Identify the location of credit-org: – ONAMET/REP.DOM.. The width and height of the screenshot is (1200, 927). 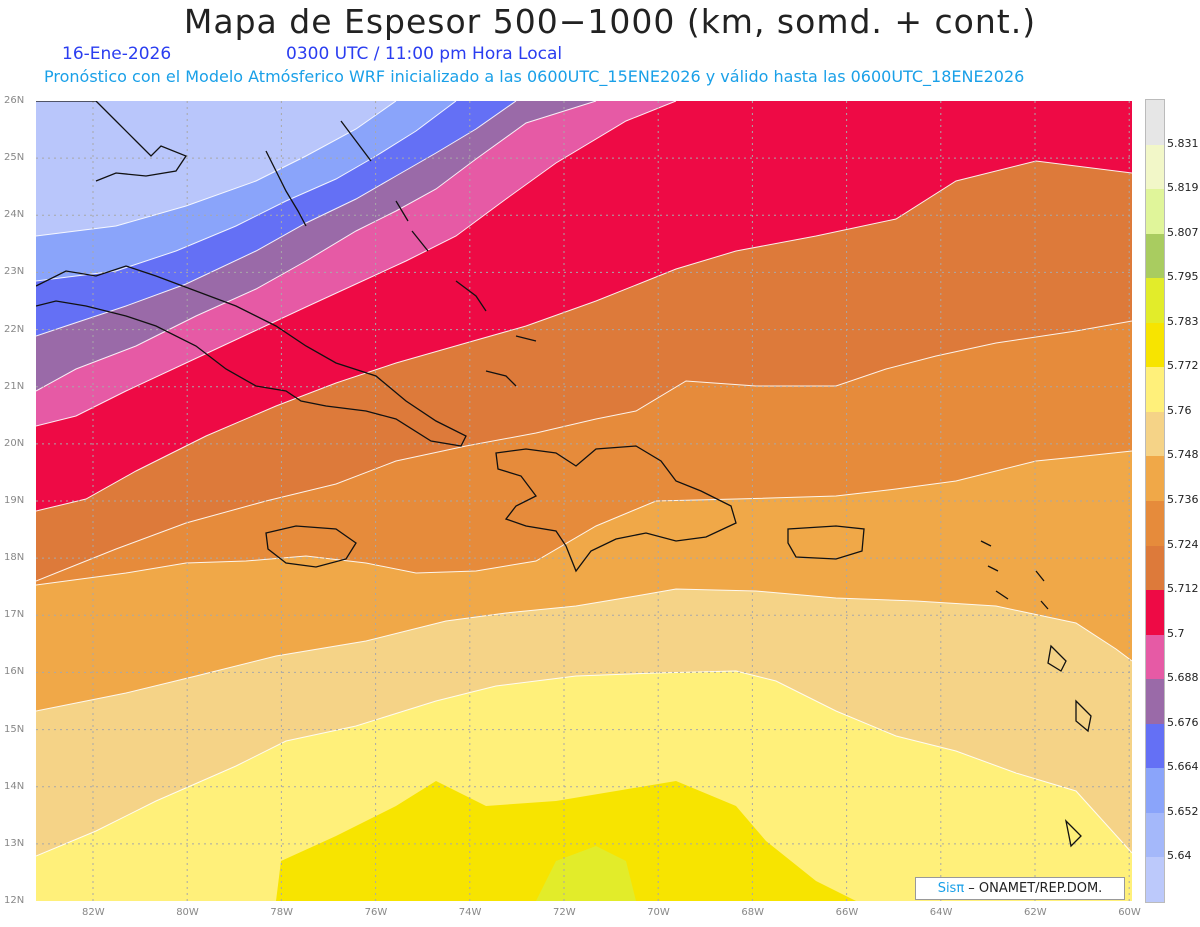
(1033, 888).